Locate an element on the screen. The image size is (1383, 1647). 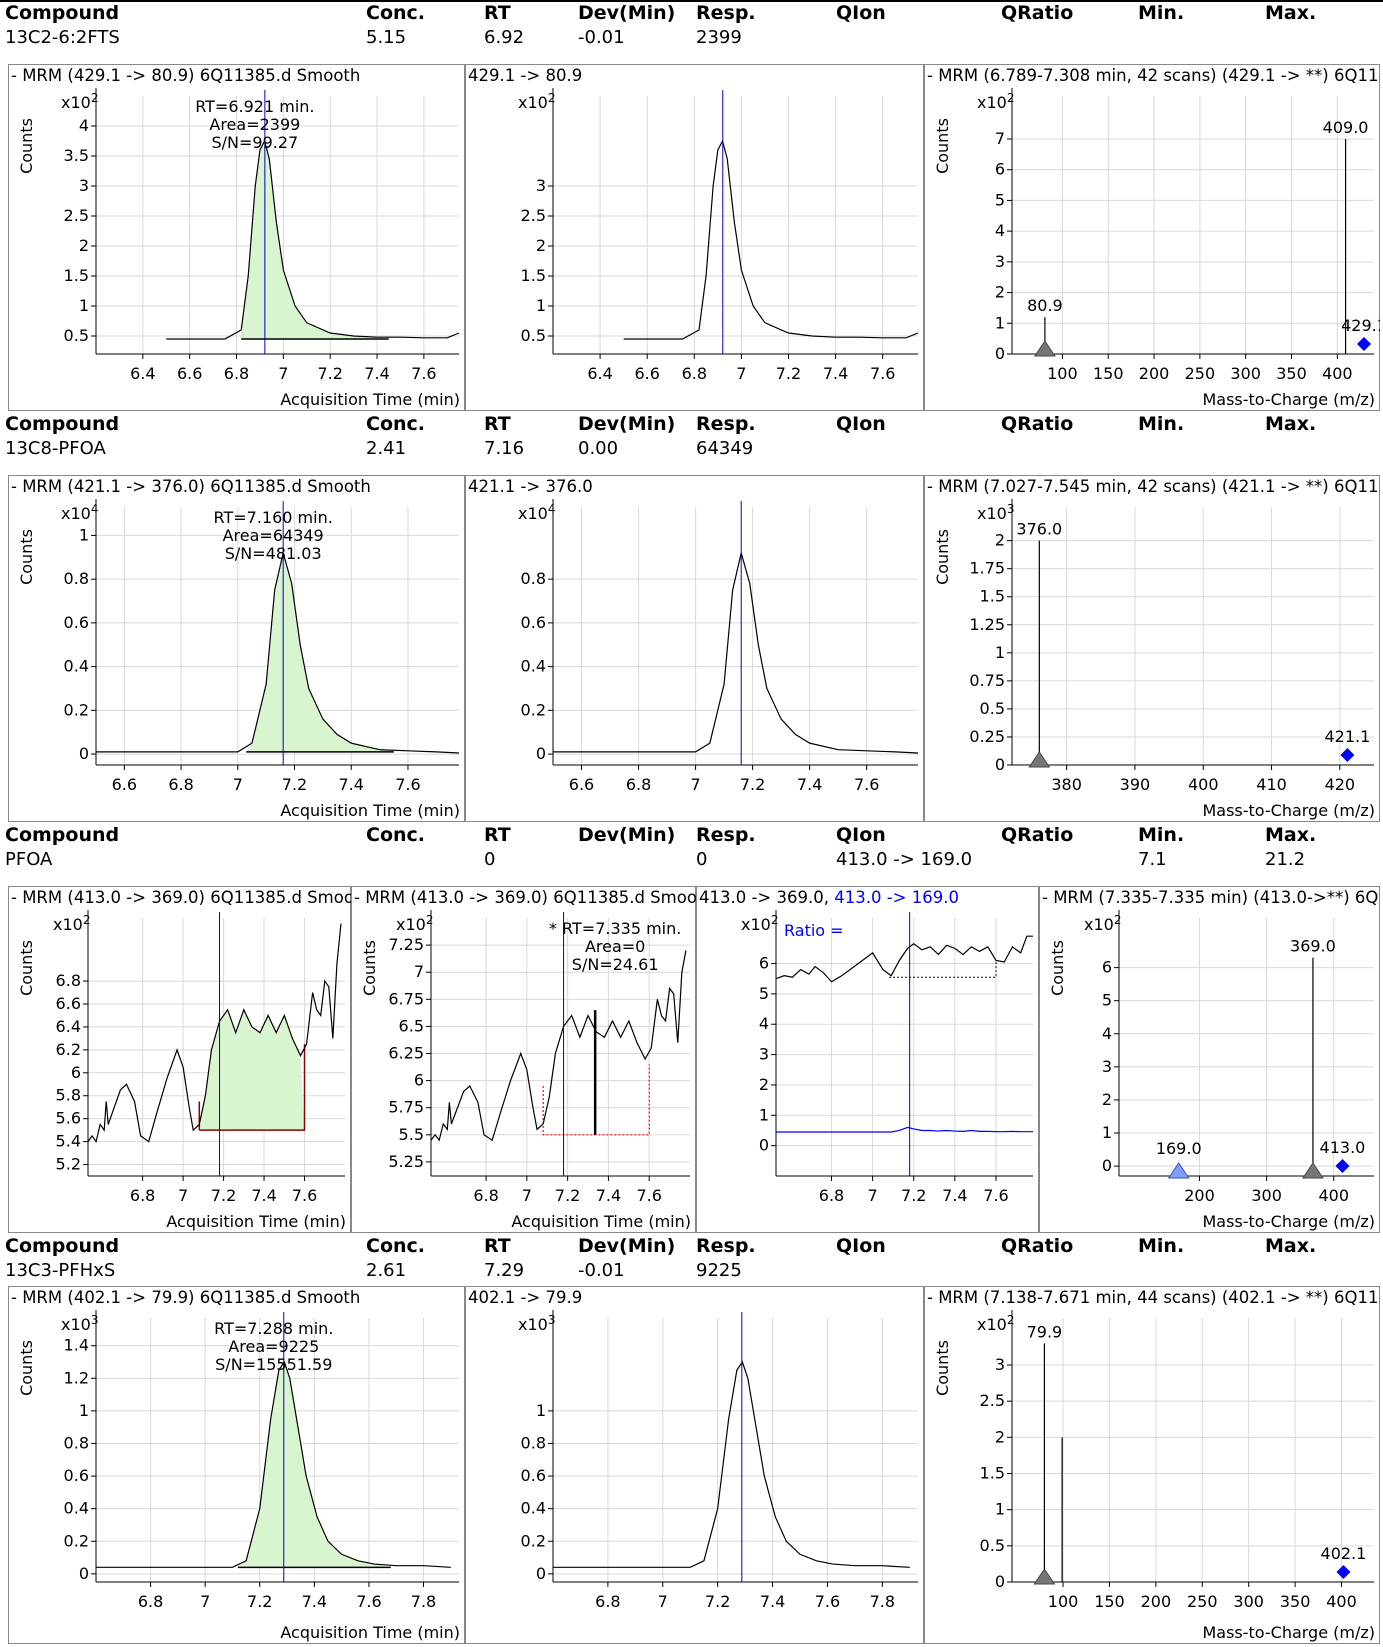
qualifier-ion-triangle is located at coordinates (1178, 1170).